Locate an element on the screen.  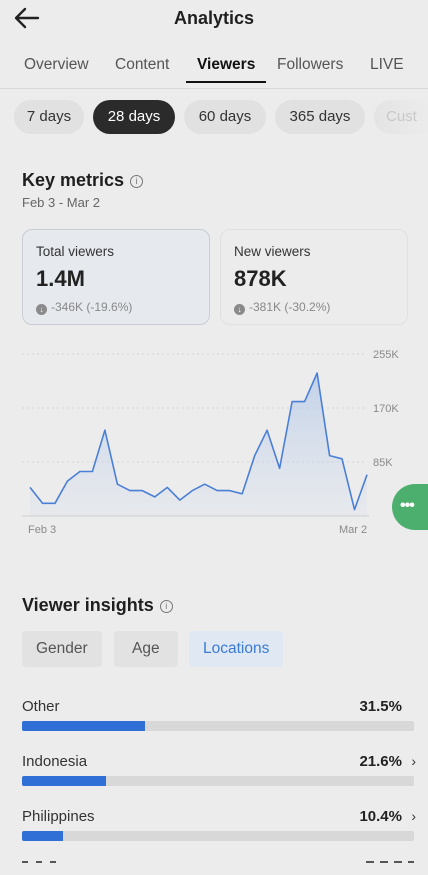
more-options-button: ••• is located at coordinates (410, 507).